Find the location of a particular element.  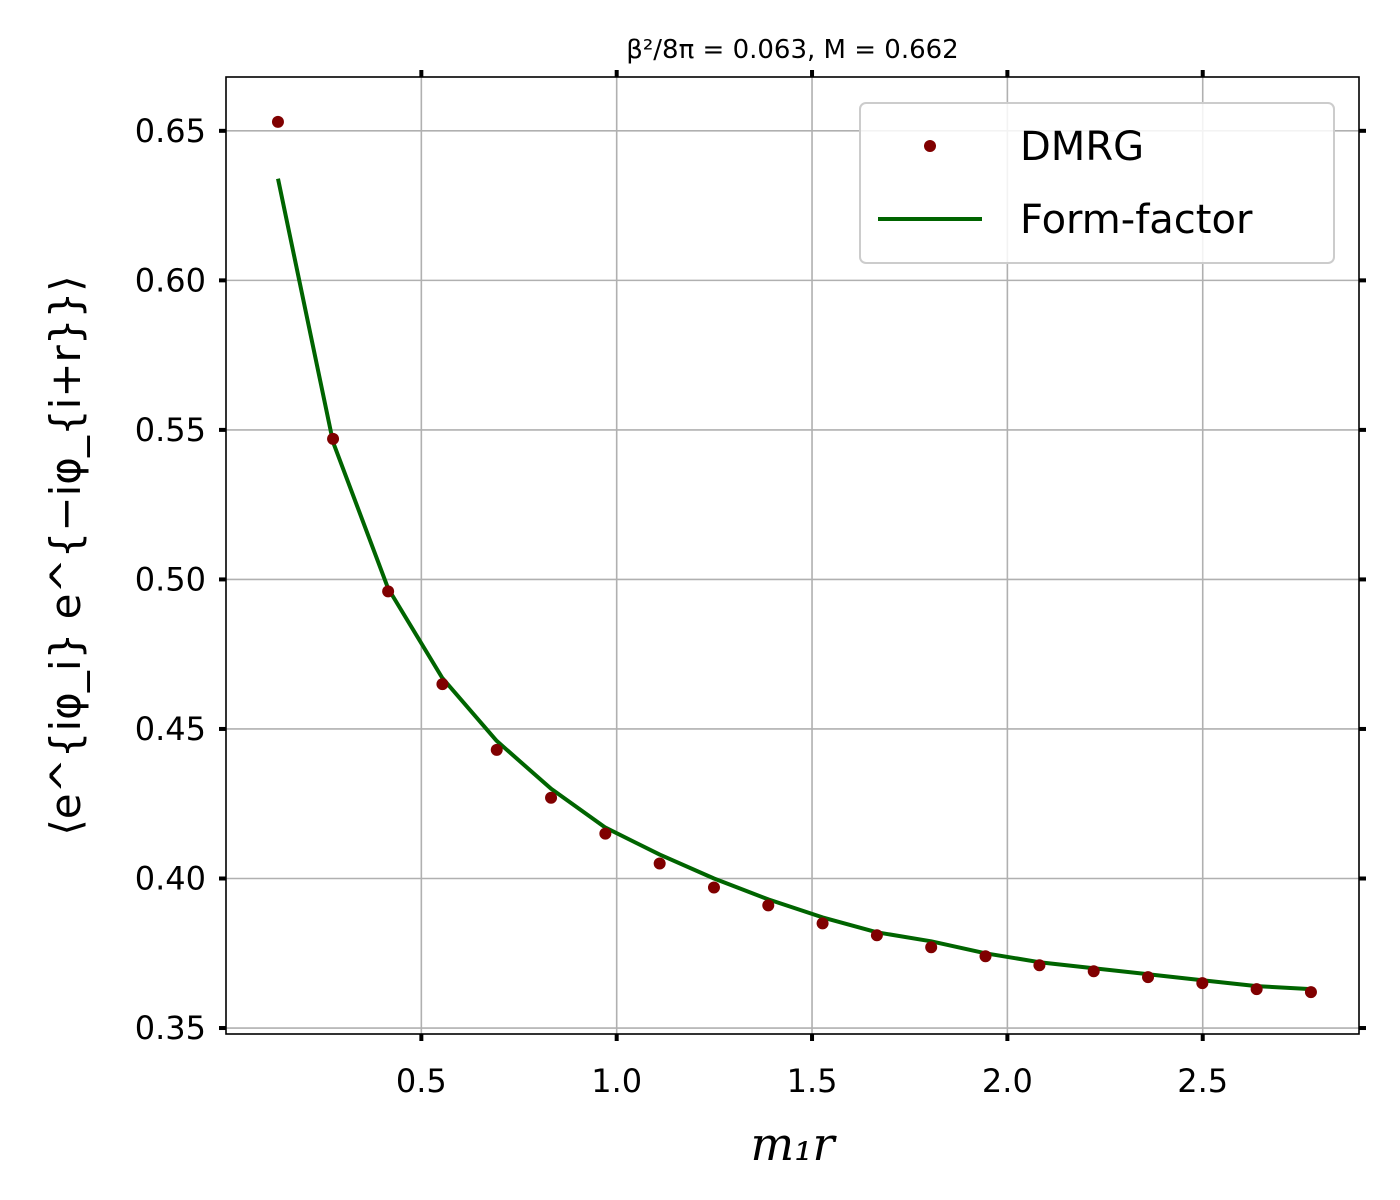

x-tick-label: 2.0 is located at coordinates (1007, 1081).